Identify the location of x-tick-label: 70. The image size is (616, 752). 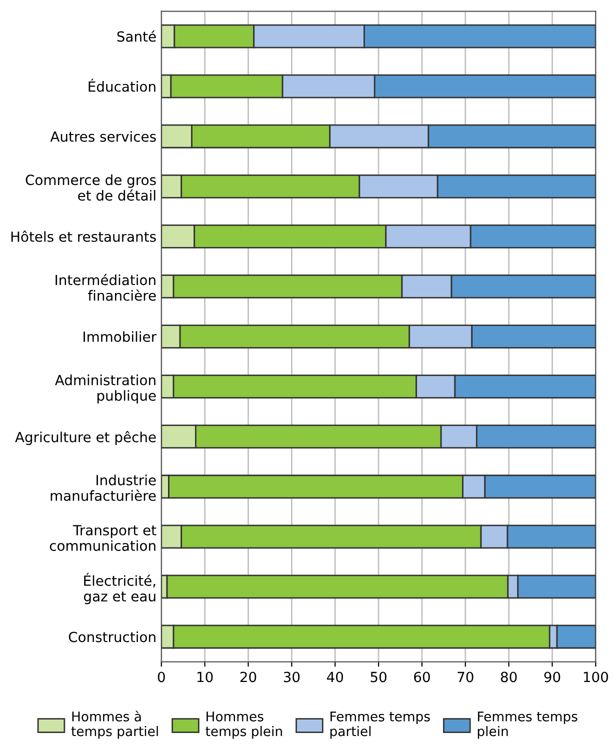
(466, 677).